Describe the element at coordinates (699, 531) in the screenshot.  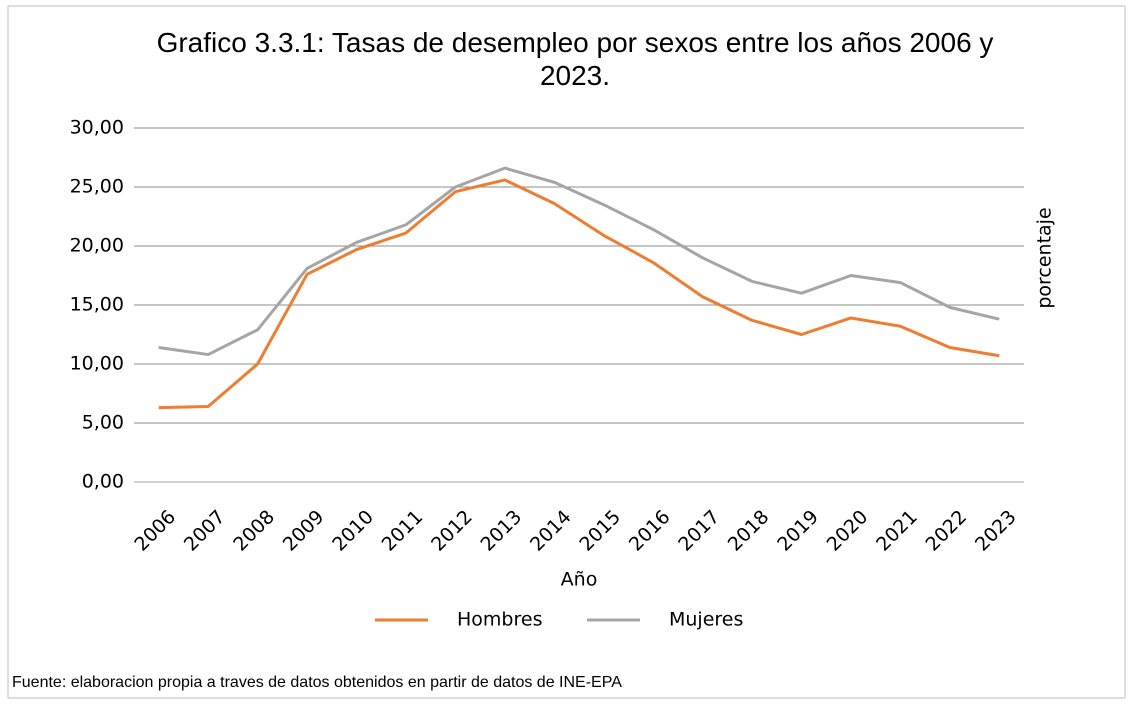
I see `x-tick-label: 2017` at that location.